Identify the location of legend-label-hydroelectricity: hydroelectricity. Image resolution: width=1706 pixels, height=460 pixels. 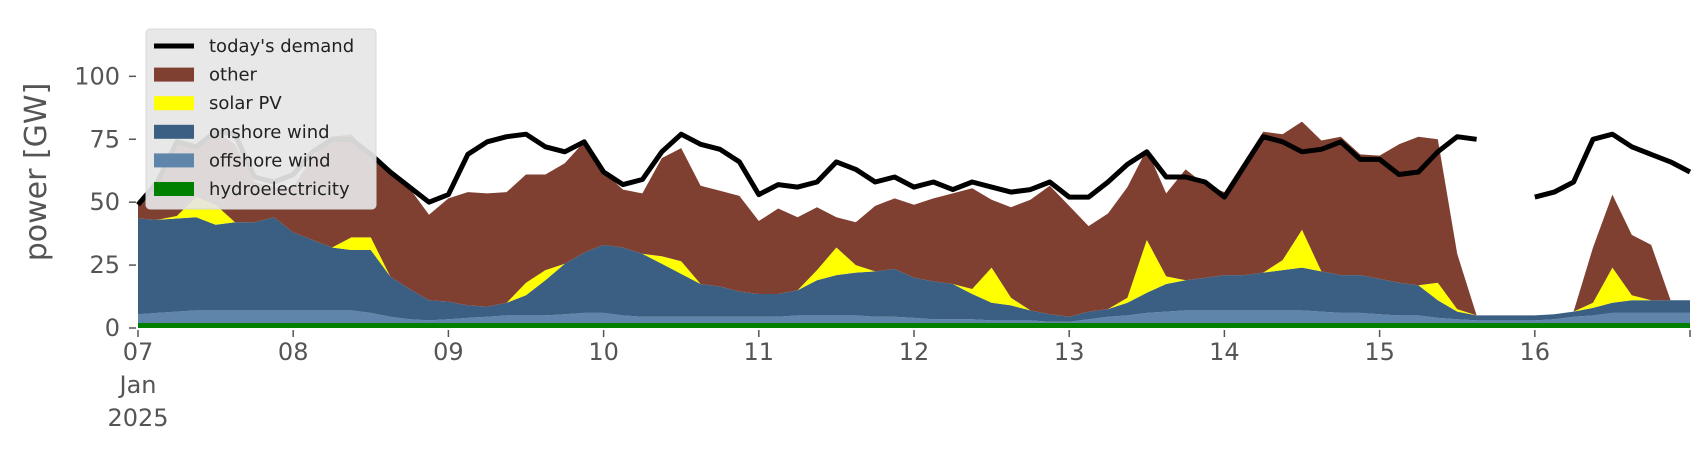
(279, 189).